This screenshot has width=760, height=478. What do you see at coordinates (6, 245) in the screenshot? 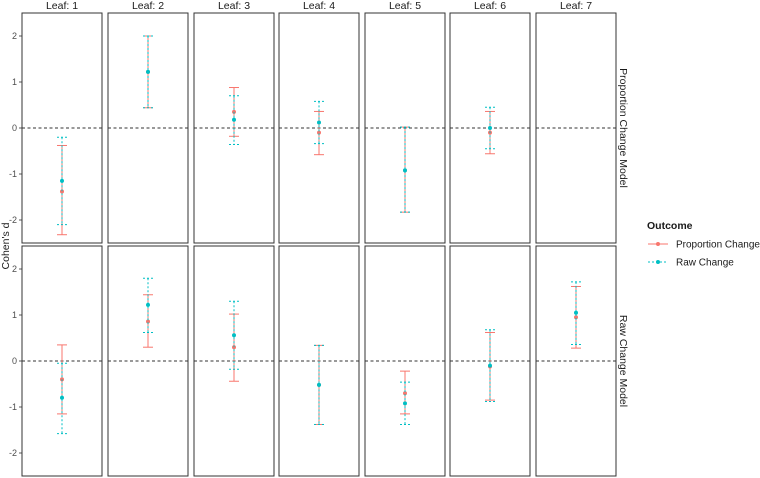
I see `y-axis-title: Cohen's d` at bounding box center [6, 245].